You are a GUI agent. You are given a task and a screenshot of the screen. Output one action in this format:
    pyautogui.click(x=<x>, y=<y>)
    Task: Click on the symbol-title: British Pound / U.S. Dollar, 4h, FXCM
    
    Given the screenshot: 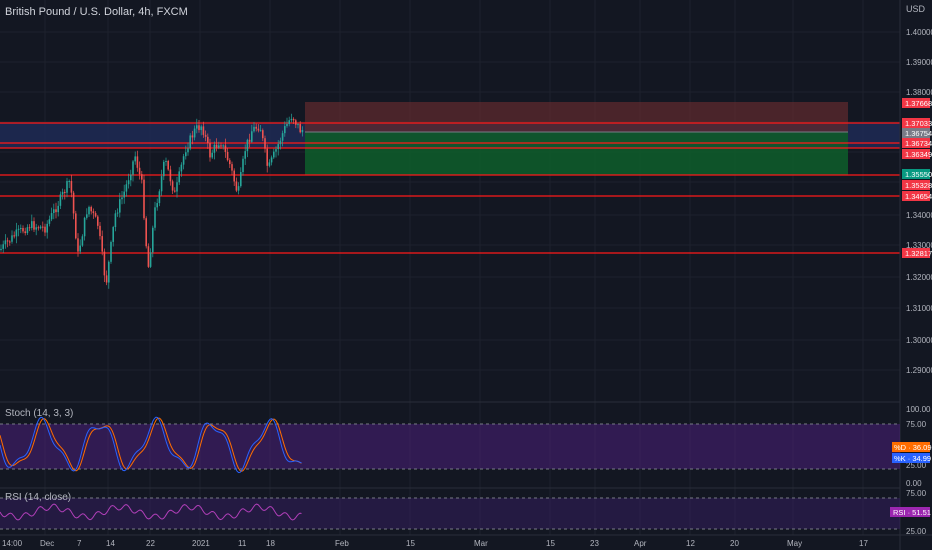 What is the action you would take?
    pyautogui.click(x=96, y=12)
    